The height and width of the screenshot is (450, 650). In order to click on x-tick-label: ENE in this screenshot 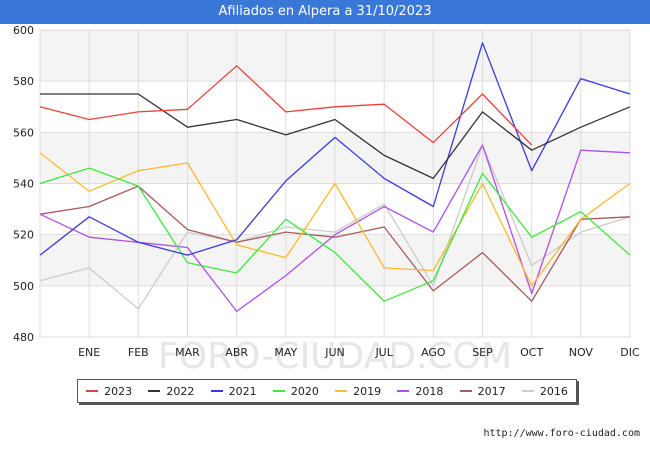, I will do `click(89, 352)`.